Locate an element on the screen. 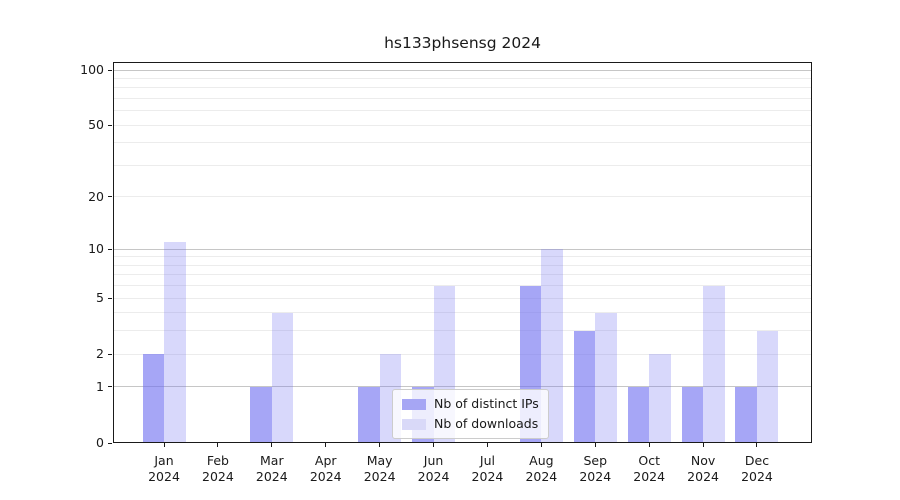 This screenshot has height=500, width=900. y-tick-label: 100 is located at coordinates (92, 69).